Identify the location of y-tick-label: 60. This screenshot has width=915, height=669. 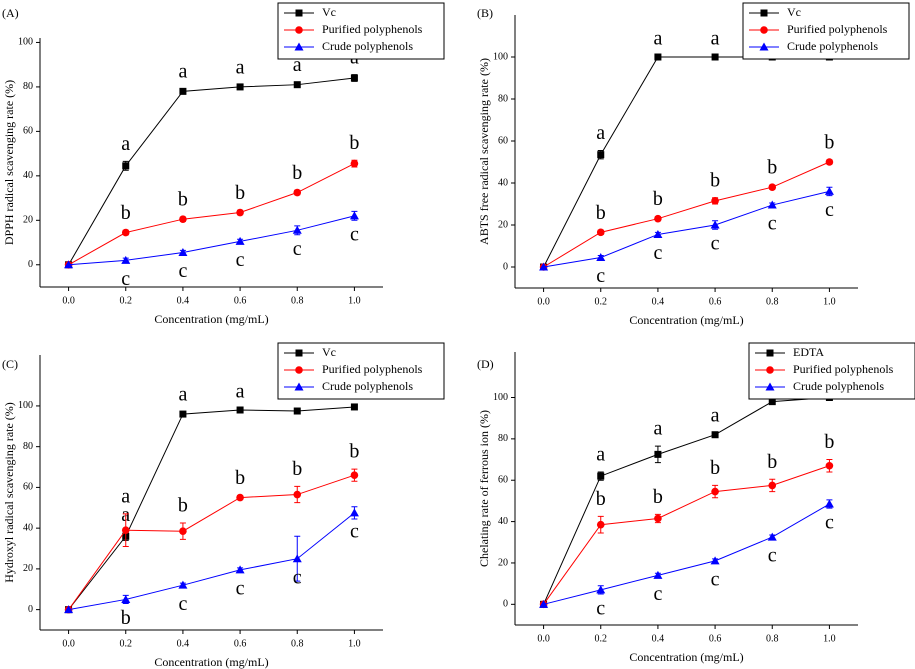
(503, 480).